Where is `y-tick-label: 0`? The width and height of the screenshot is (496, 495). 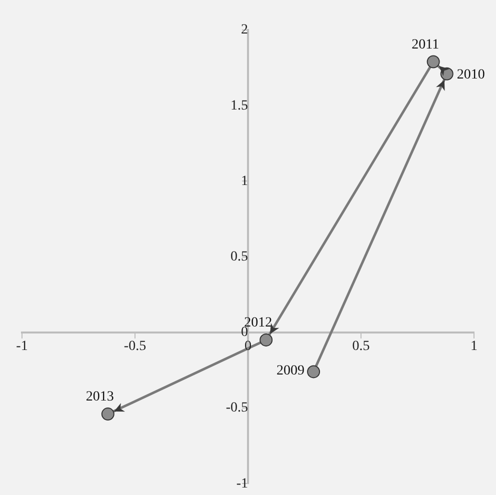
y-tick-label: 0 is located at coordinates (244, 332).